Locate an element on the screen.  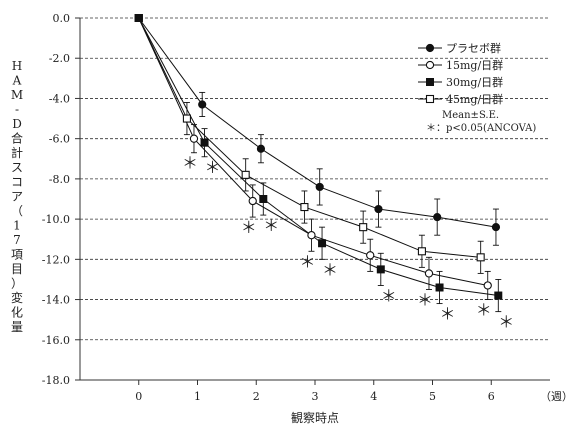
x-tick-label: 2 is located at coordinates (256, 396).